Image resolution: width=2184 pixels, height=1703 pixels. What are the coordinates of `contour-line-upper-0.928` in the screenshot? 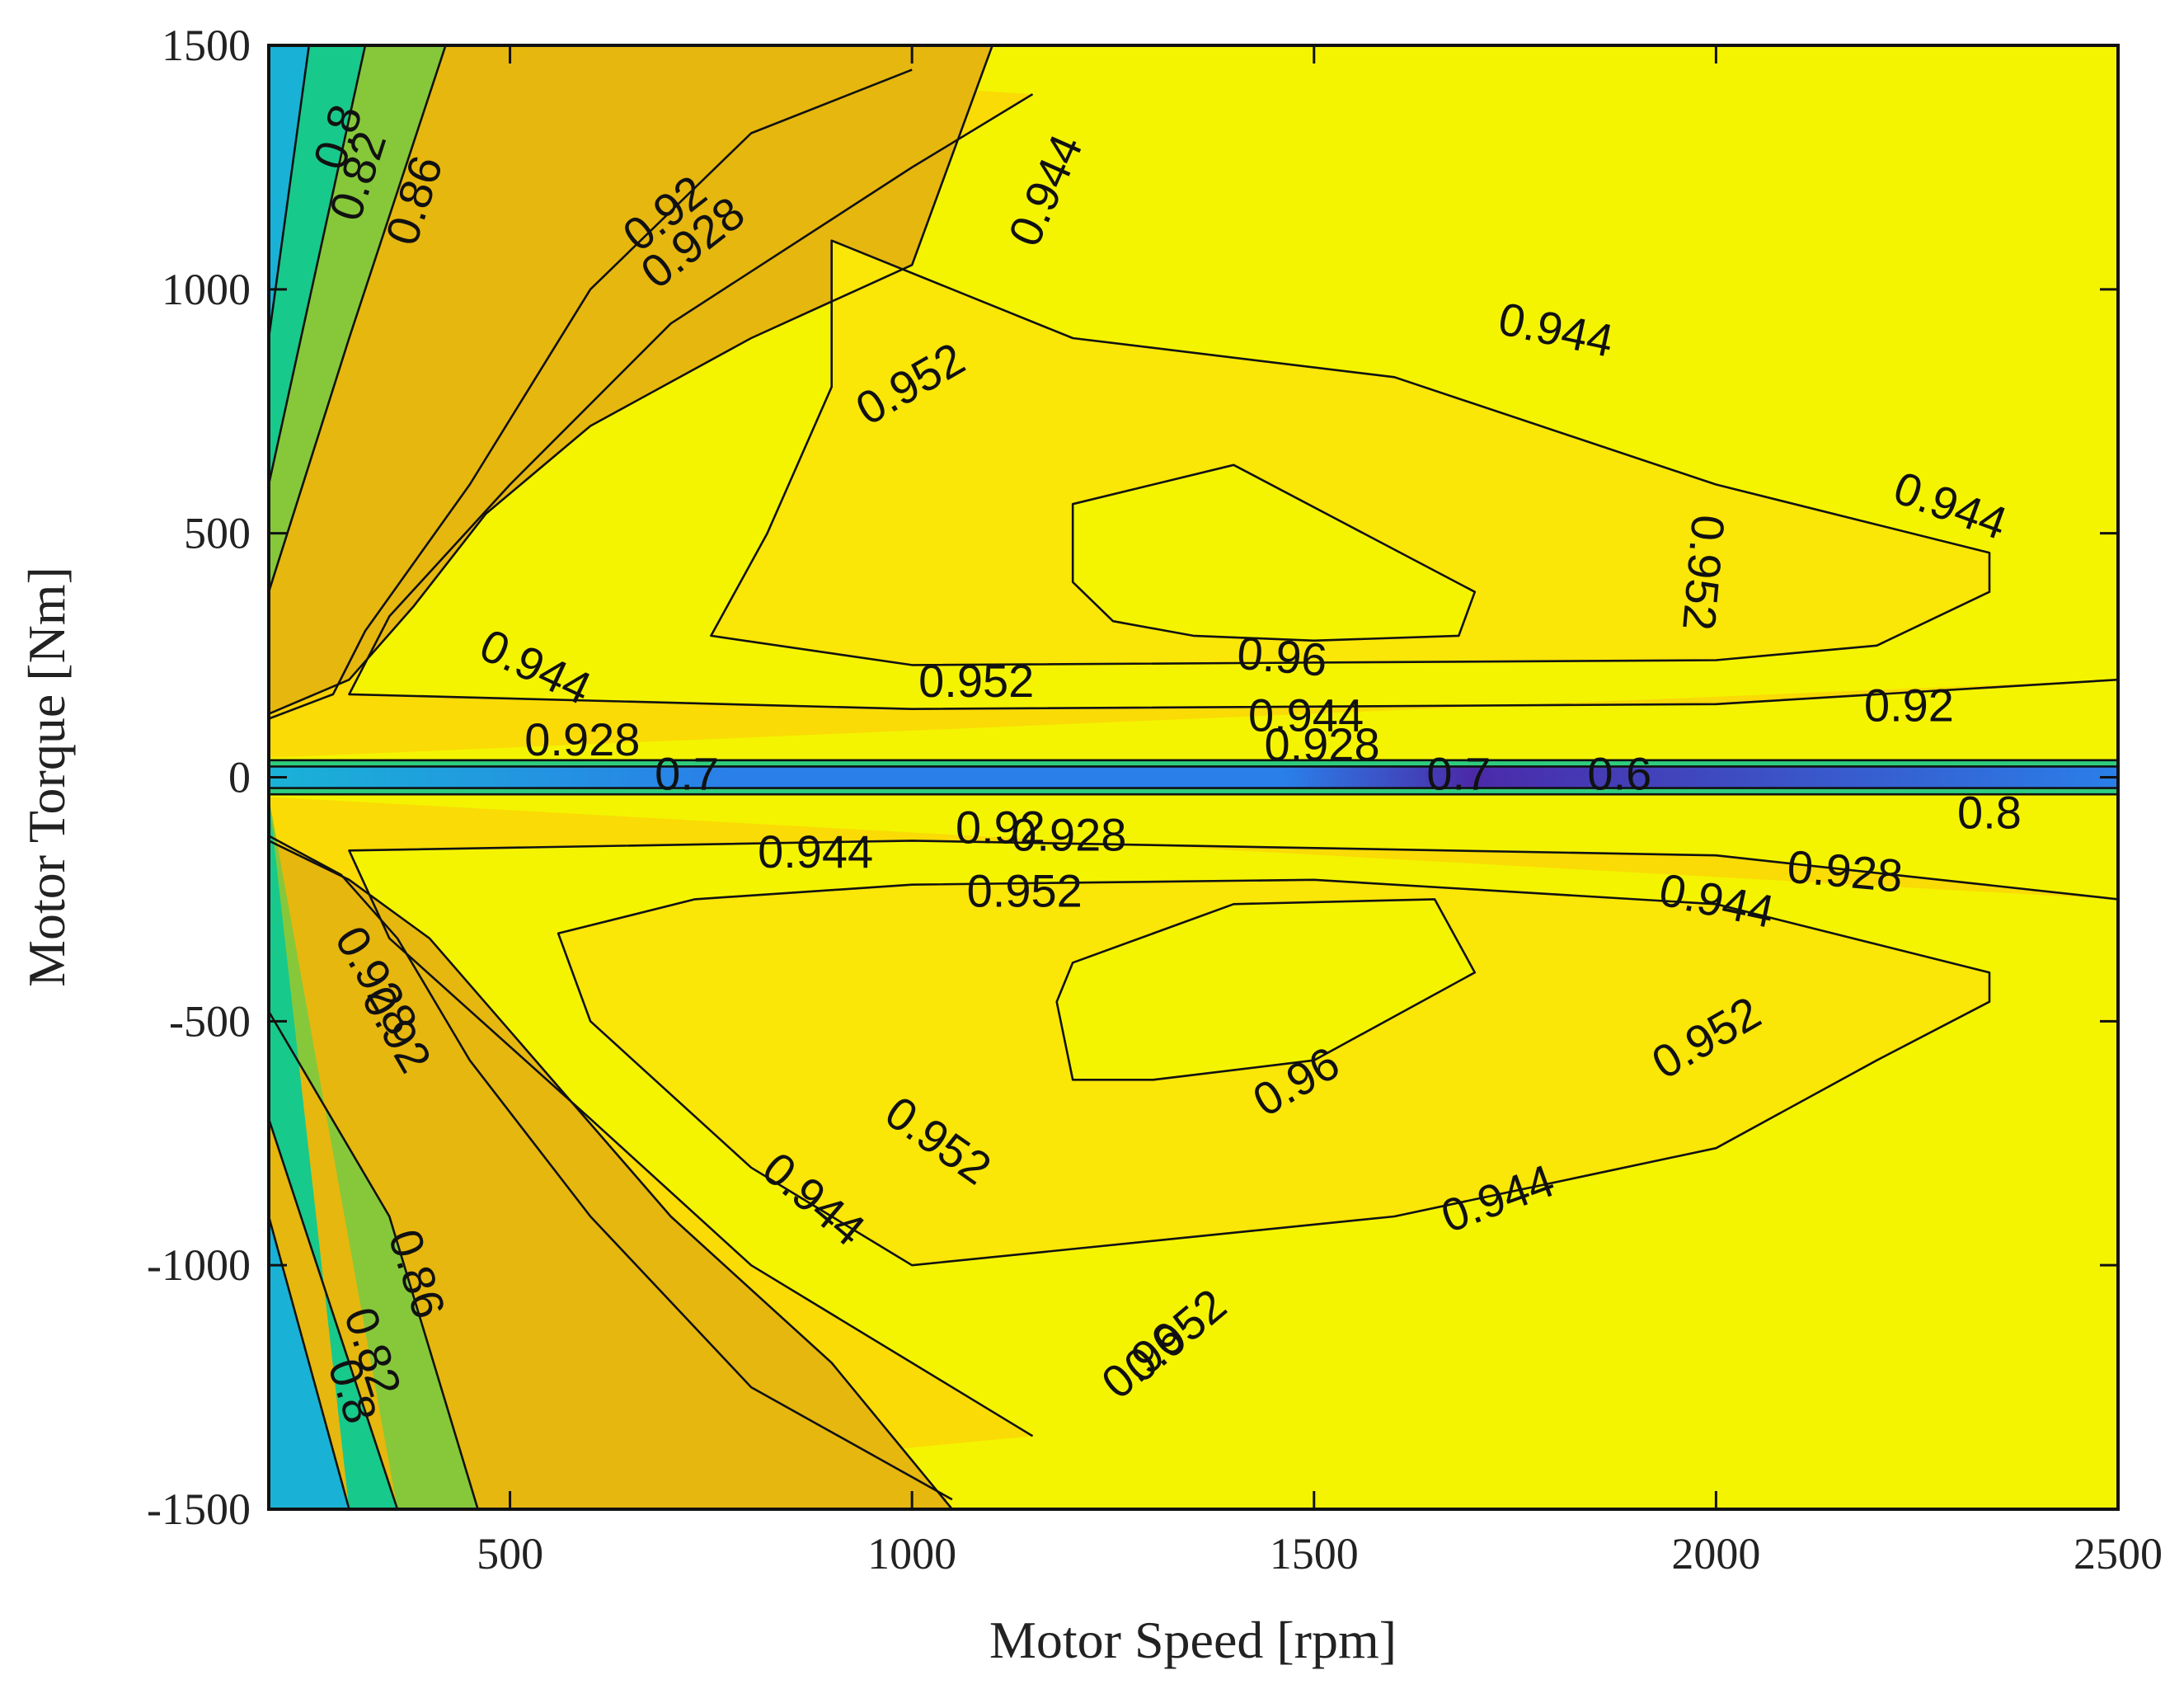 It's located at (591, 394).